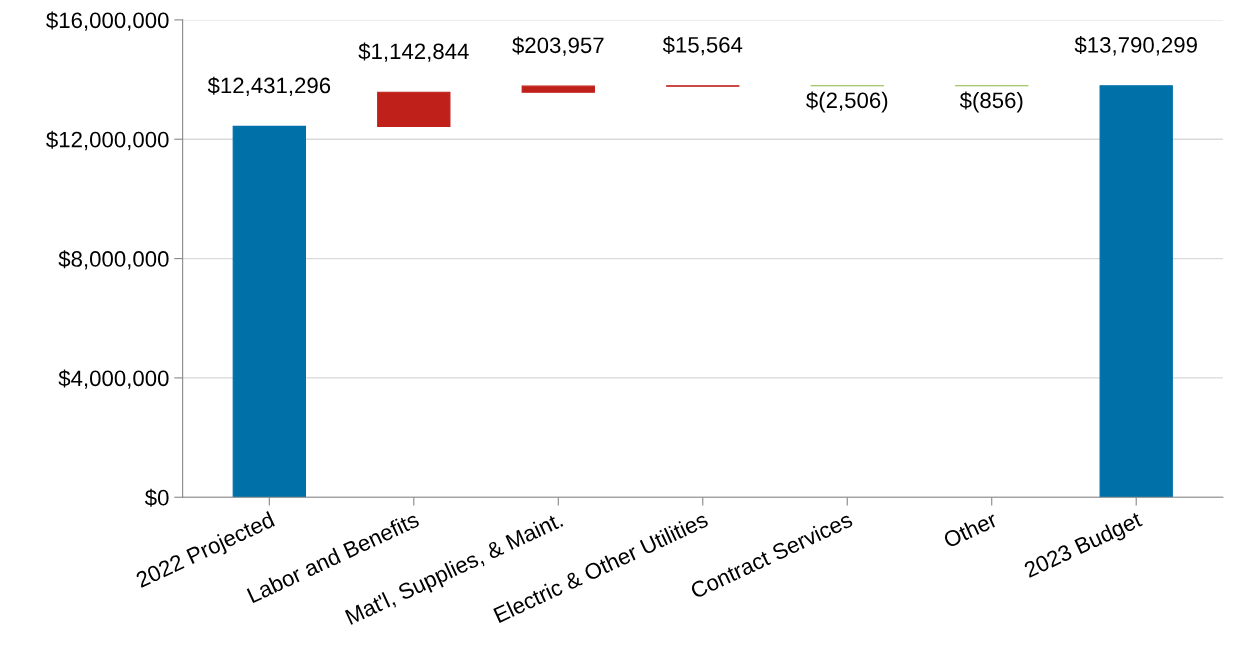 The height and width of the screenshot is (663, 1234). What do you see at coordinates (970, 529) in the screenshot?
I see `x-tick-label: Other` at bounding box center [970, 529].